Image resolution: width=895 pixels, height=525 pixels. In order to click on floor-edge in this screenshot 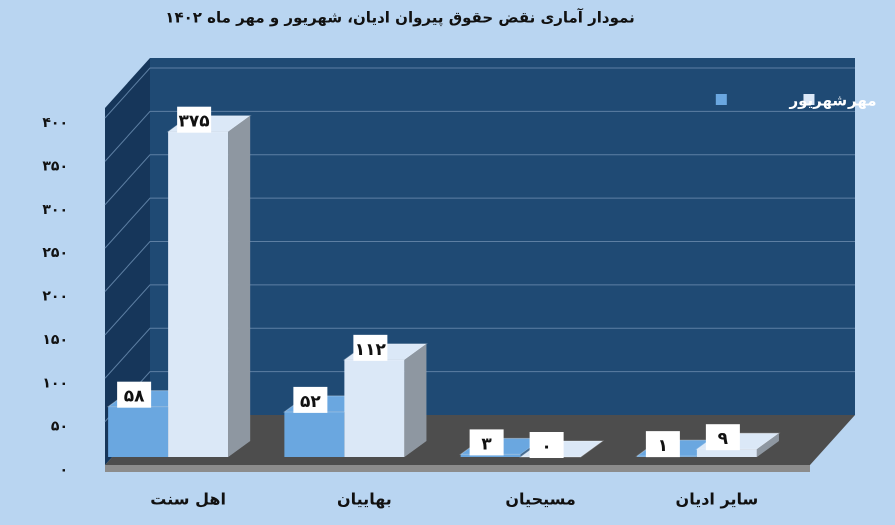, I will do `click(457, 468)`.